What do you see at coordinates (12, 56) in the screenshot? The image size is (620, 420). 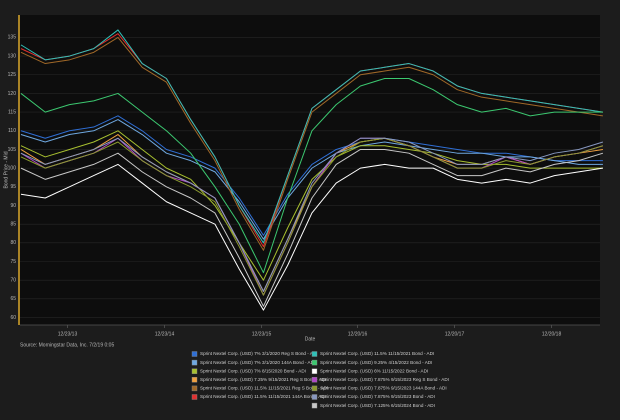 I see `y-tick-label: 130` at bounding box center [12, 56].